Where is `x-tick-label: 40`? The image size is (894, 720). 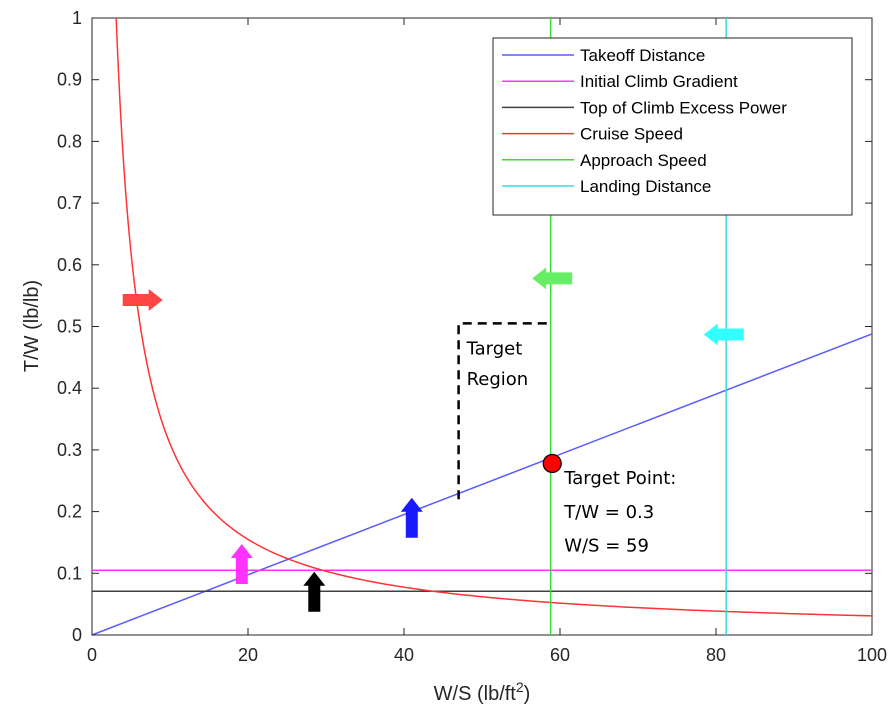
x-tick-label: 40 is located at coordinates (404, 655).